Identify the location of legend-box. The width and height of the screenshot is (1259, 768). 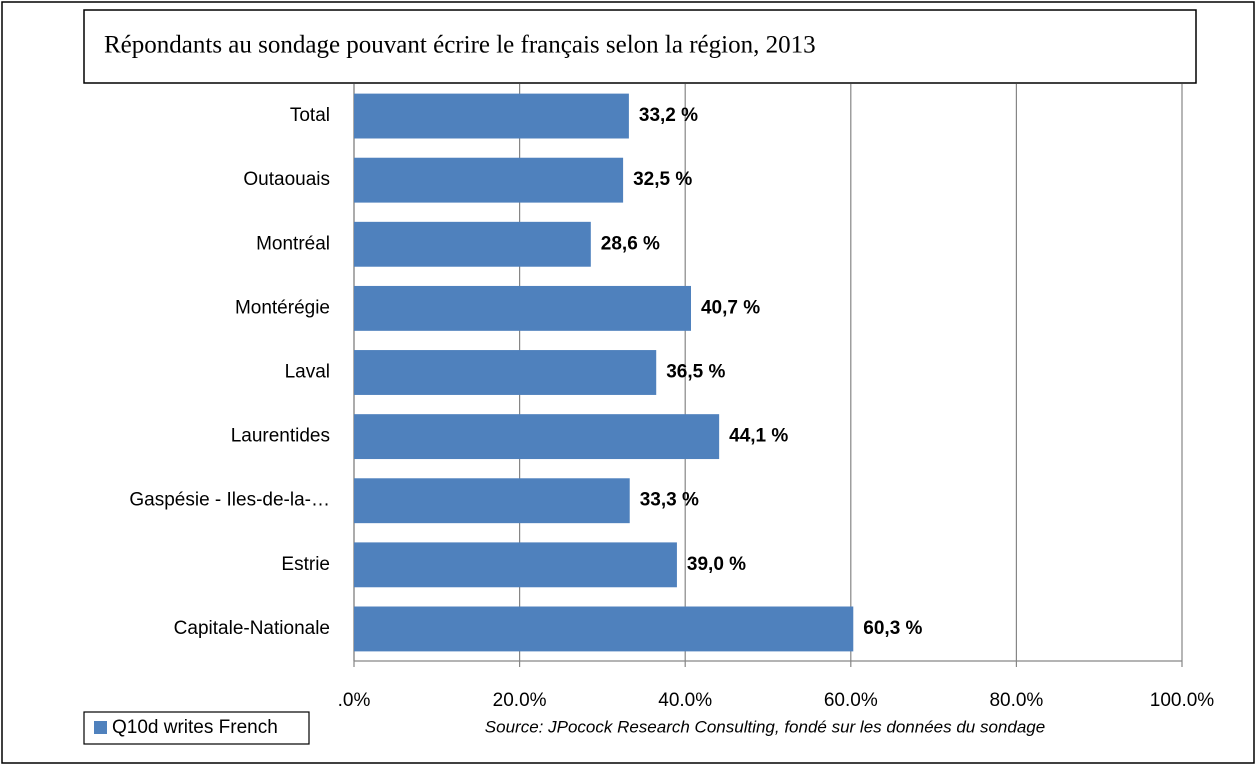
(196, 728).